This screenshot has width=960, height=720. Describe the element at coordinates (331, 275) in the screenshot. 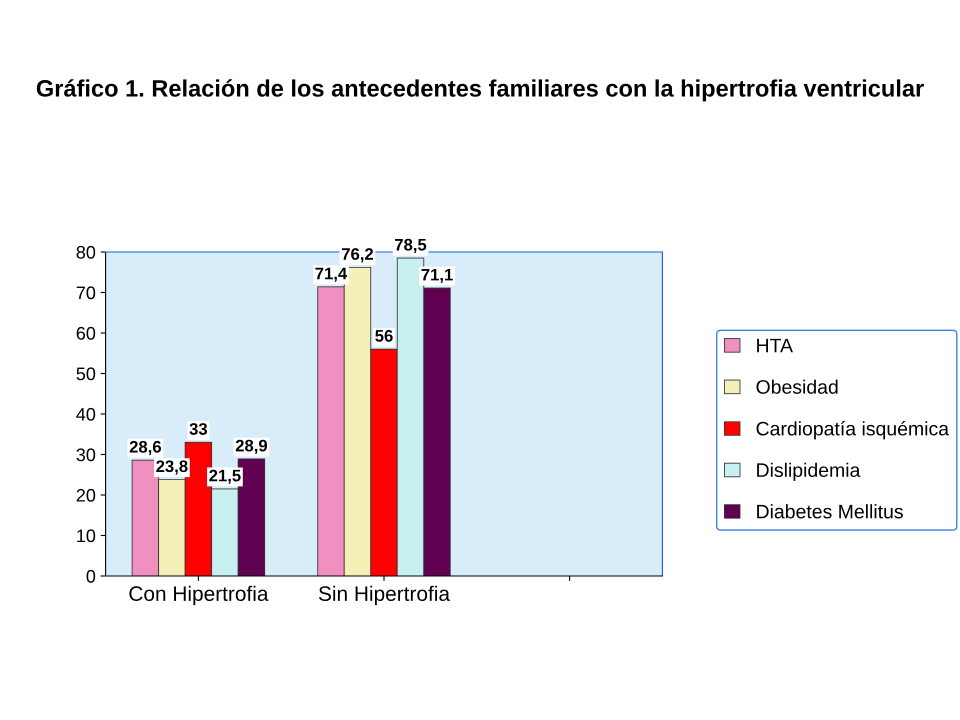

I see `data-label: 71,4` at that location.